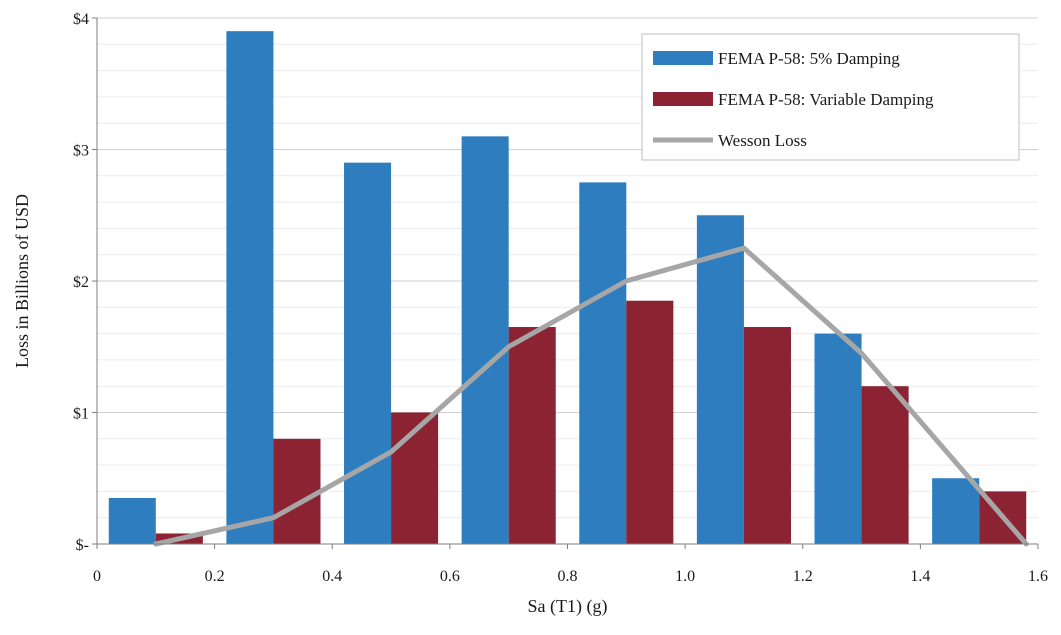  Describe the element at coordinates (809, 58) in the screenshot. I see `legend-label: FEMA P-58: 5% Damping` at that location.